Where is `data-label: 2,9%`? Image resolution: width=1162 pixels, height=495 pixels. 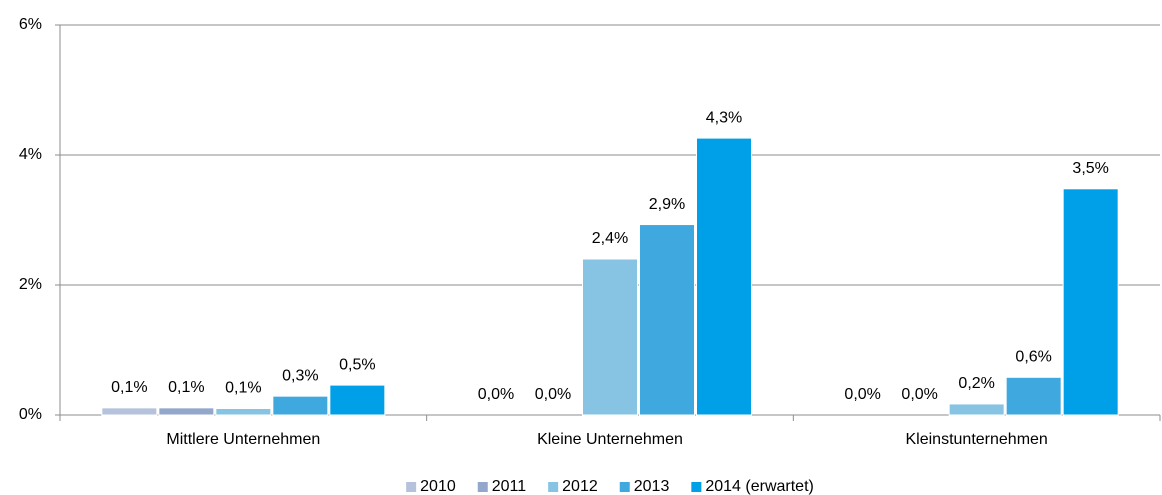
data-label: 2,9% is located at coordinates (667, 204).